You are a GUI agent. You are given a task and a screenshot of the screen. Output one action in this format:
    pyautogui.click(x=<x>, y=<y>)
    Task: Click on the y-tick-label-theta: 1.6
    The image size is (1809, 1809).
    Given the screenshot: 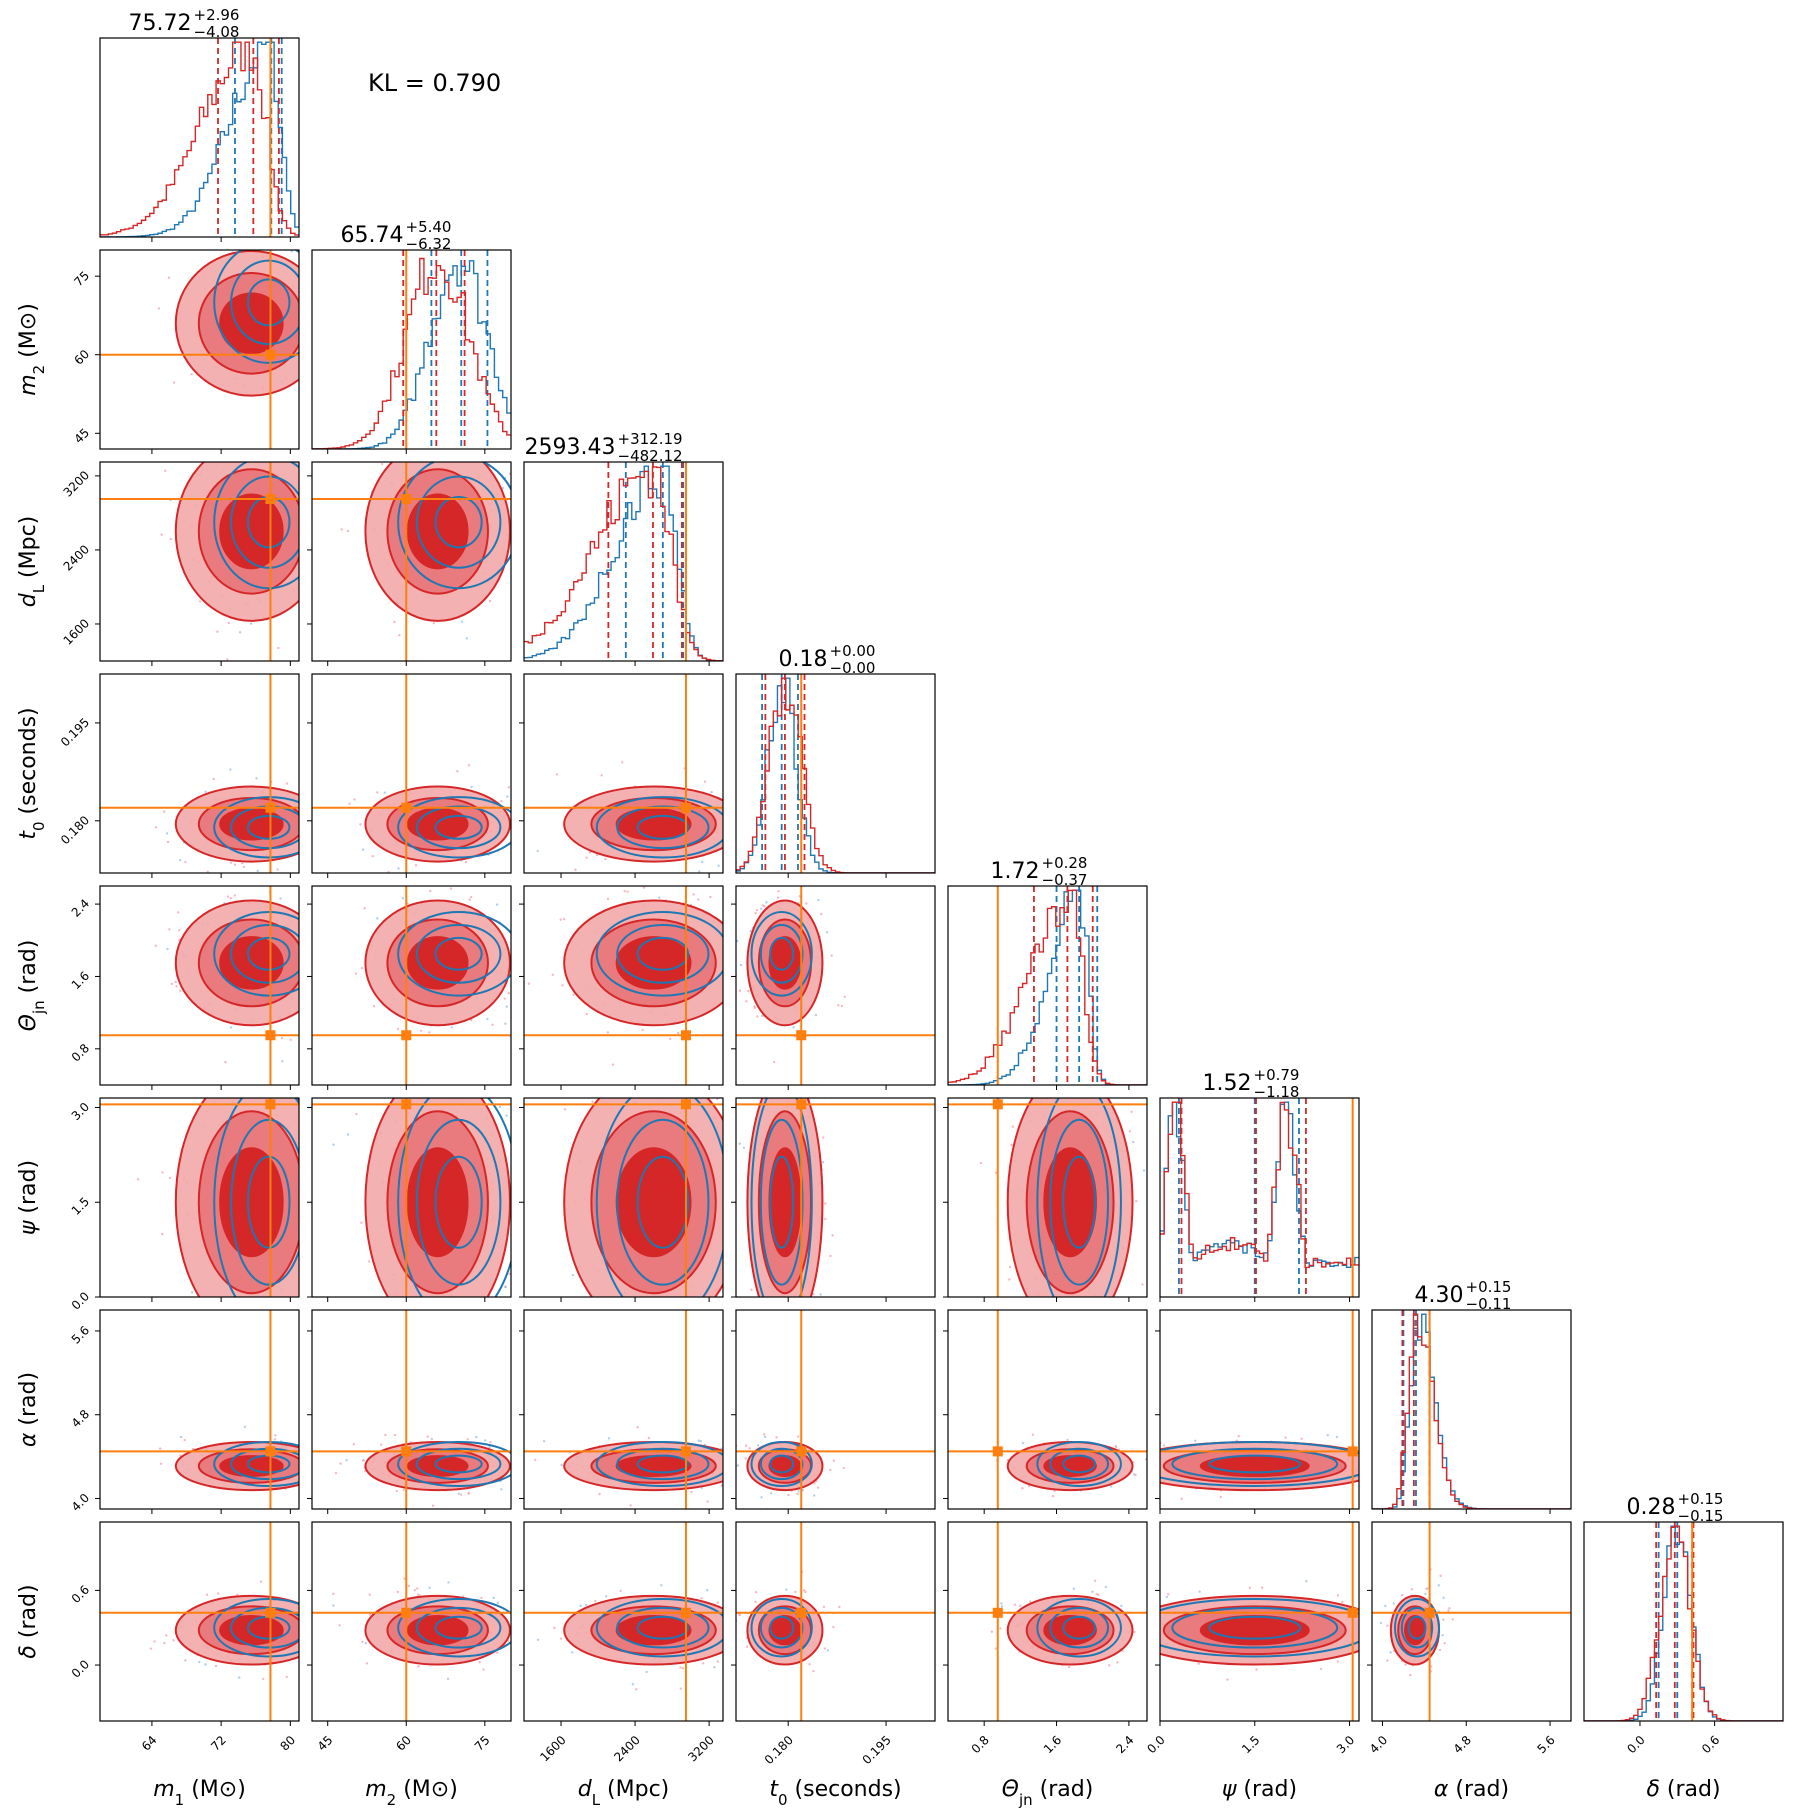 What is the action you would take?
    pyautogui.click(x=80, y=980)
    